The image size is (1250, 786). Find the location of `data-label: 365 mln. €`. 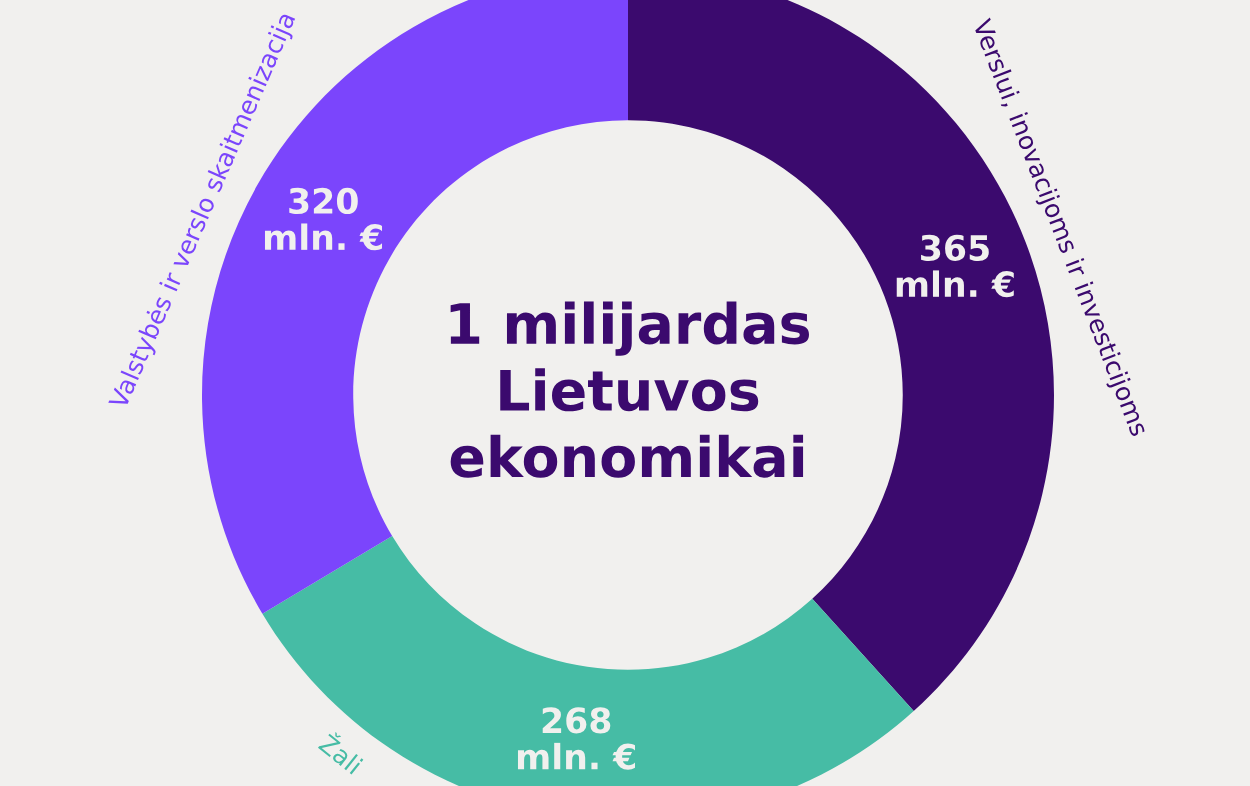

data-label: 365 mln. € is located at coordinates (955, 266).